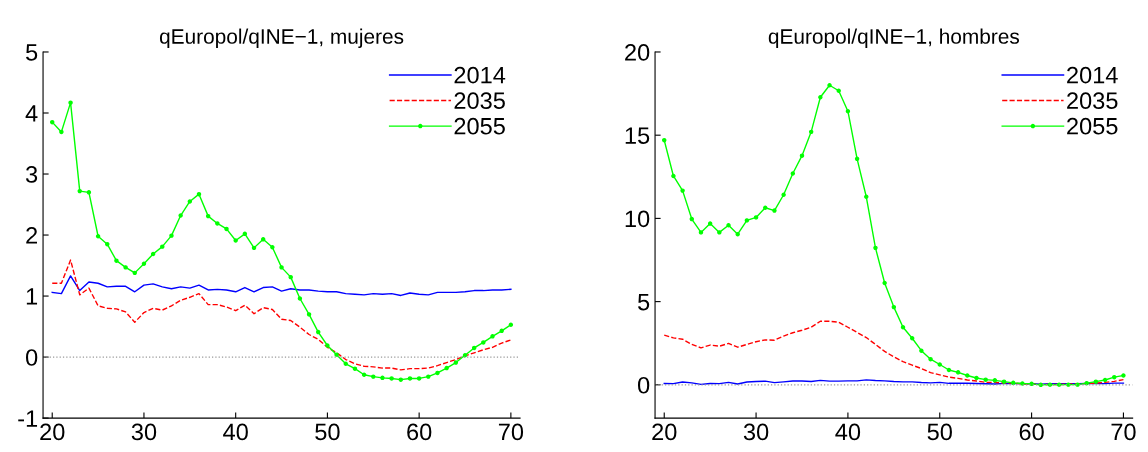  I want to click on y-tick-label: 20, so click(637, 52).